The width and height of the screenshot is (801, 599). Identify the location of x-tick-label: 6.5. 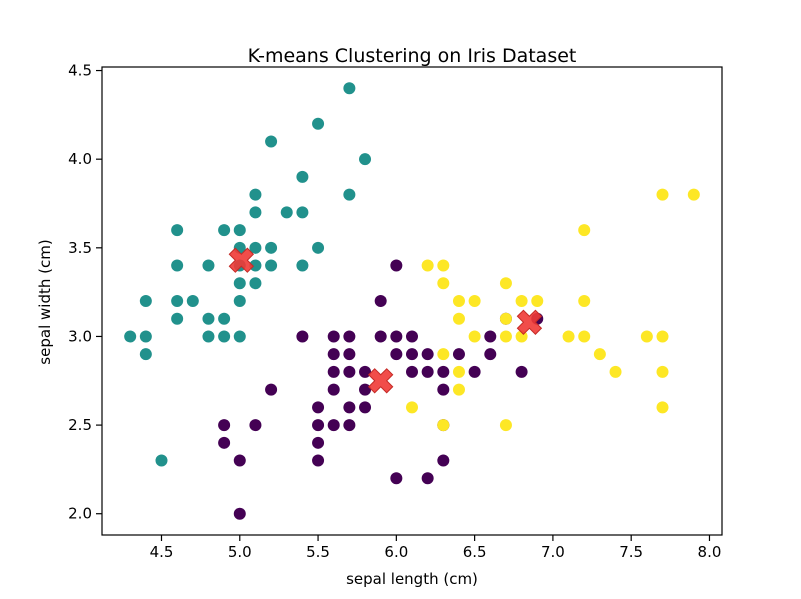
(475, 552).